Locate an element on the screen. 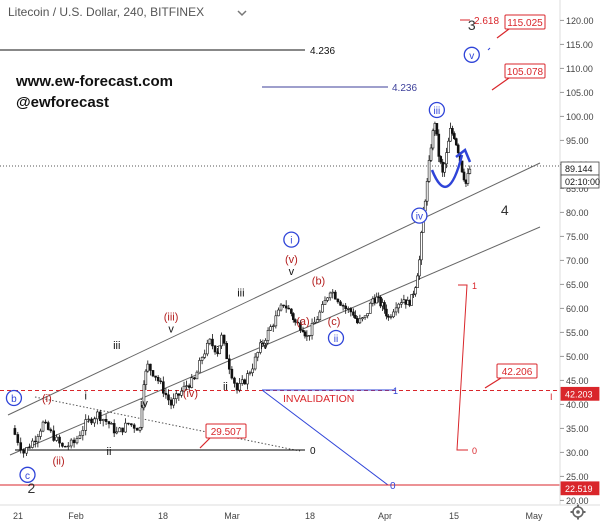 The image size is (600, 525). price-tick-label: 120.00 is located at coordinates (580, 21).